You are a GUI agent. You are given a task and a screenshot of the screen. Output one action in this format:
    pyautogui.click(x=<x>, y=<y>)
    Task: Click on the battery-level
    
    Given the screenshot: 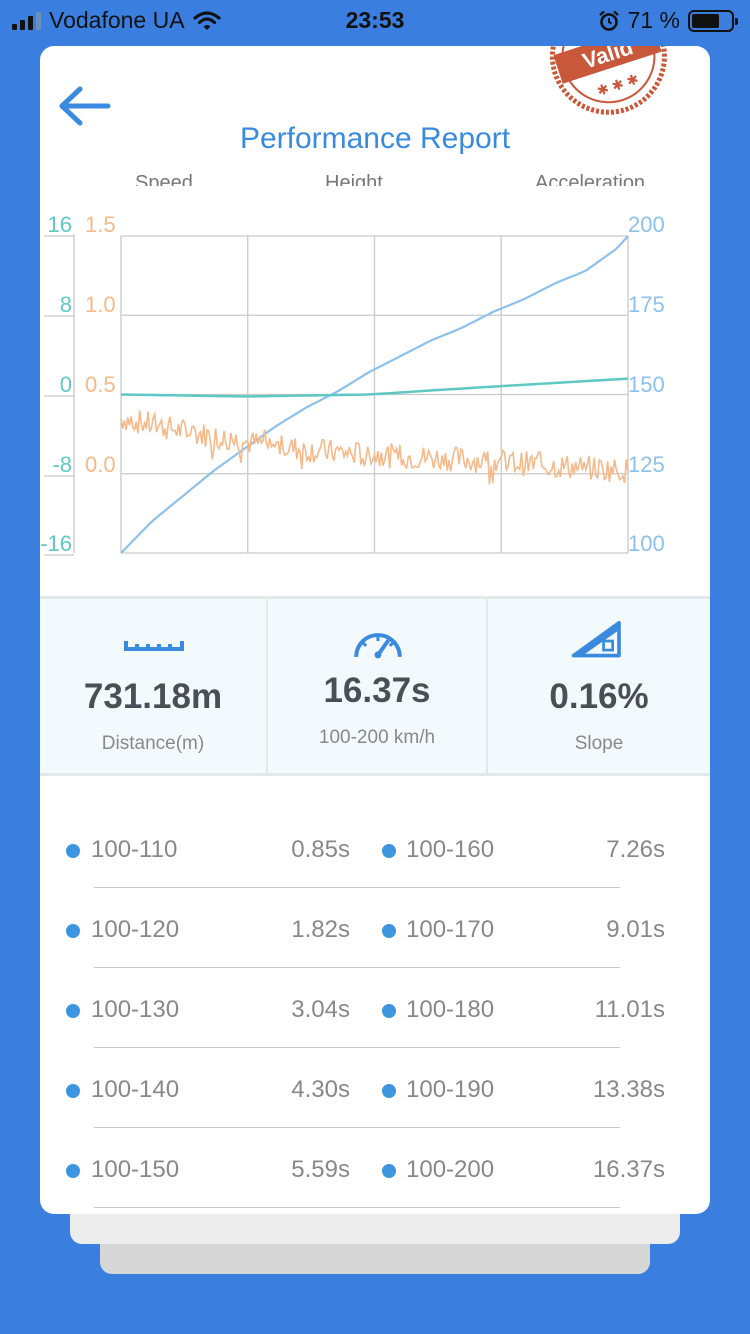 What is the action you would take?
    pyautogui.click(x=705, y=20)
    